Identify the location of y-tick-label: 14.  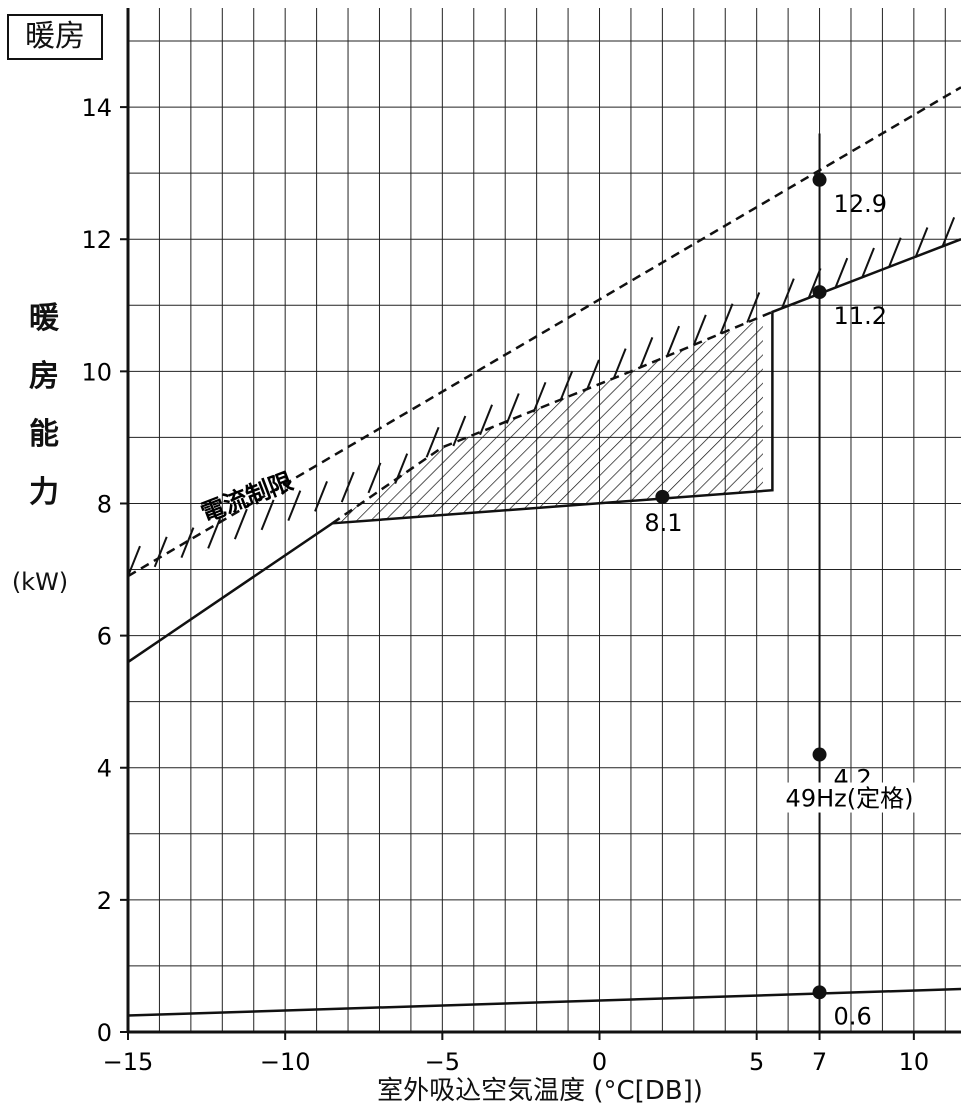
(96, 108).